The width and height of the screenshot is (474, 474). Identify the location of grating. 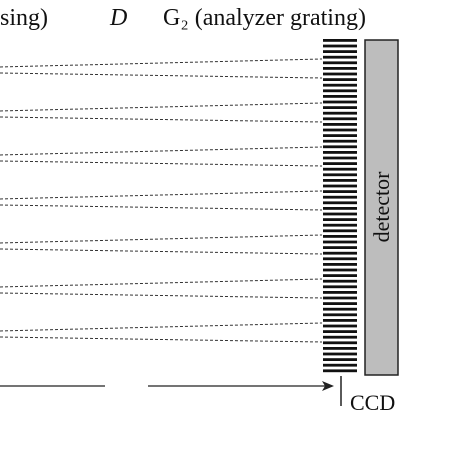
(340, 206).